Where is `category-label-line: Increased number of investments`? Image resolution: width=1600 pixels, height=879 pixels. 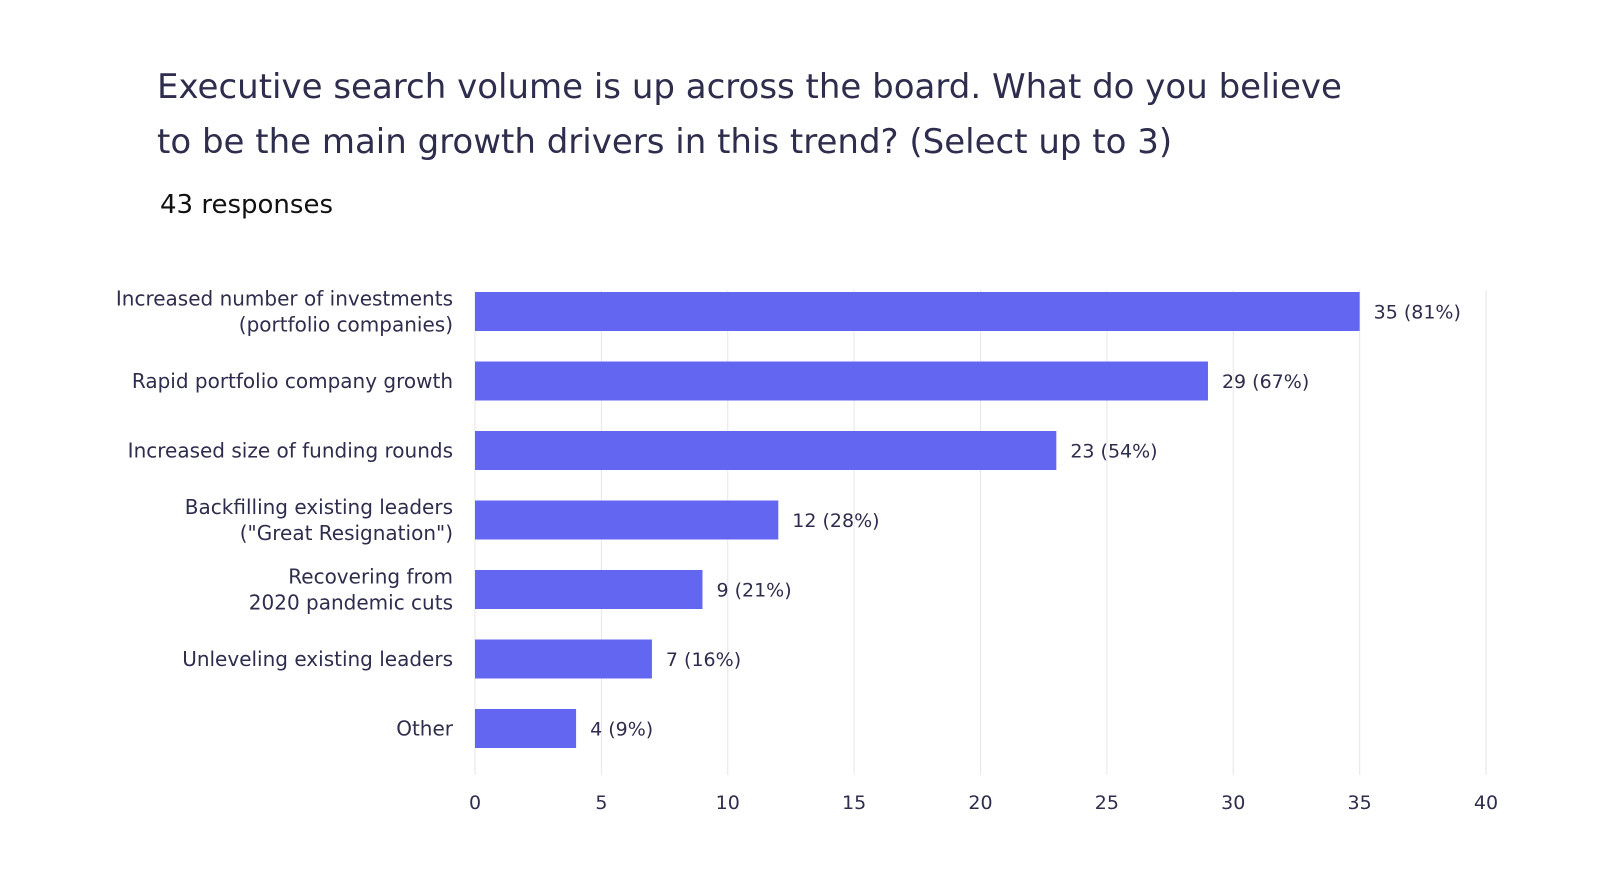
category-label-line: Increased number of investments is located at coordinates (284, 299).